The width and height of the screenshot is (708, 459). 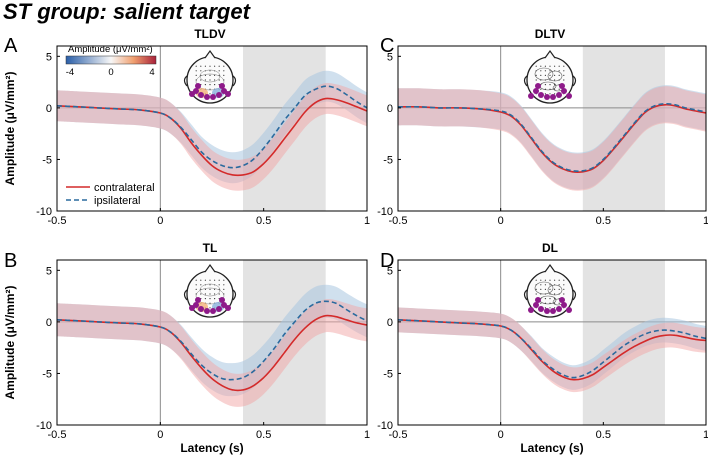 What do you see at coordinates (209, 34) in the screenshot?
I see `panel-title: TLDV` at bounding box center [209, 34].